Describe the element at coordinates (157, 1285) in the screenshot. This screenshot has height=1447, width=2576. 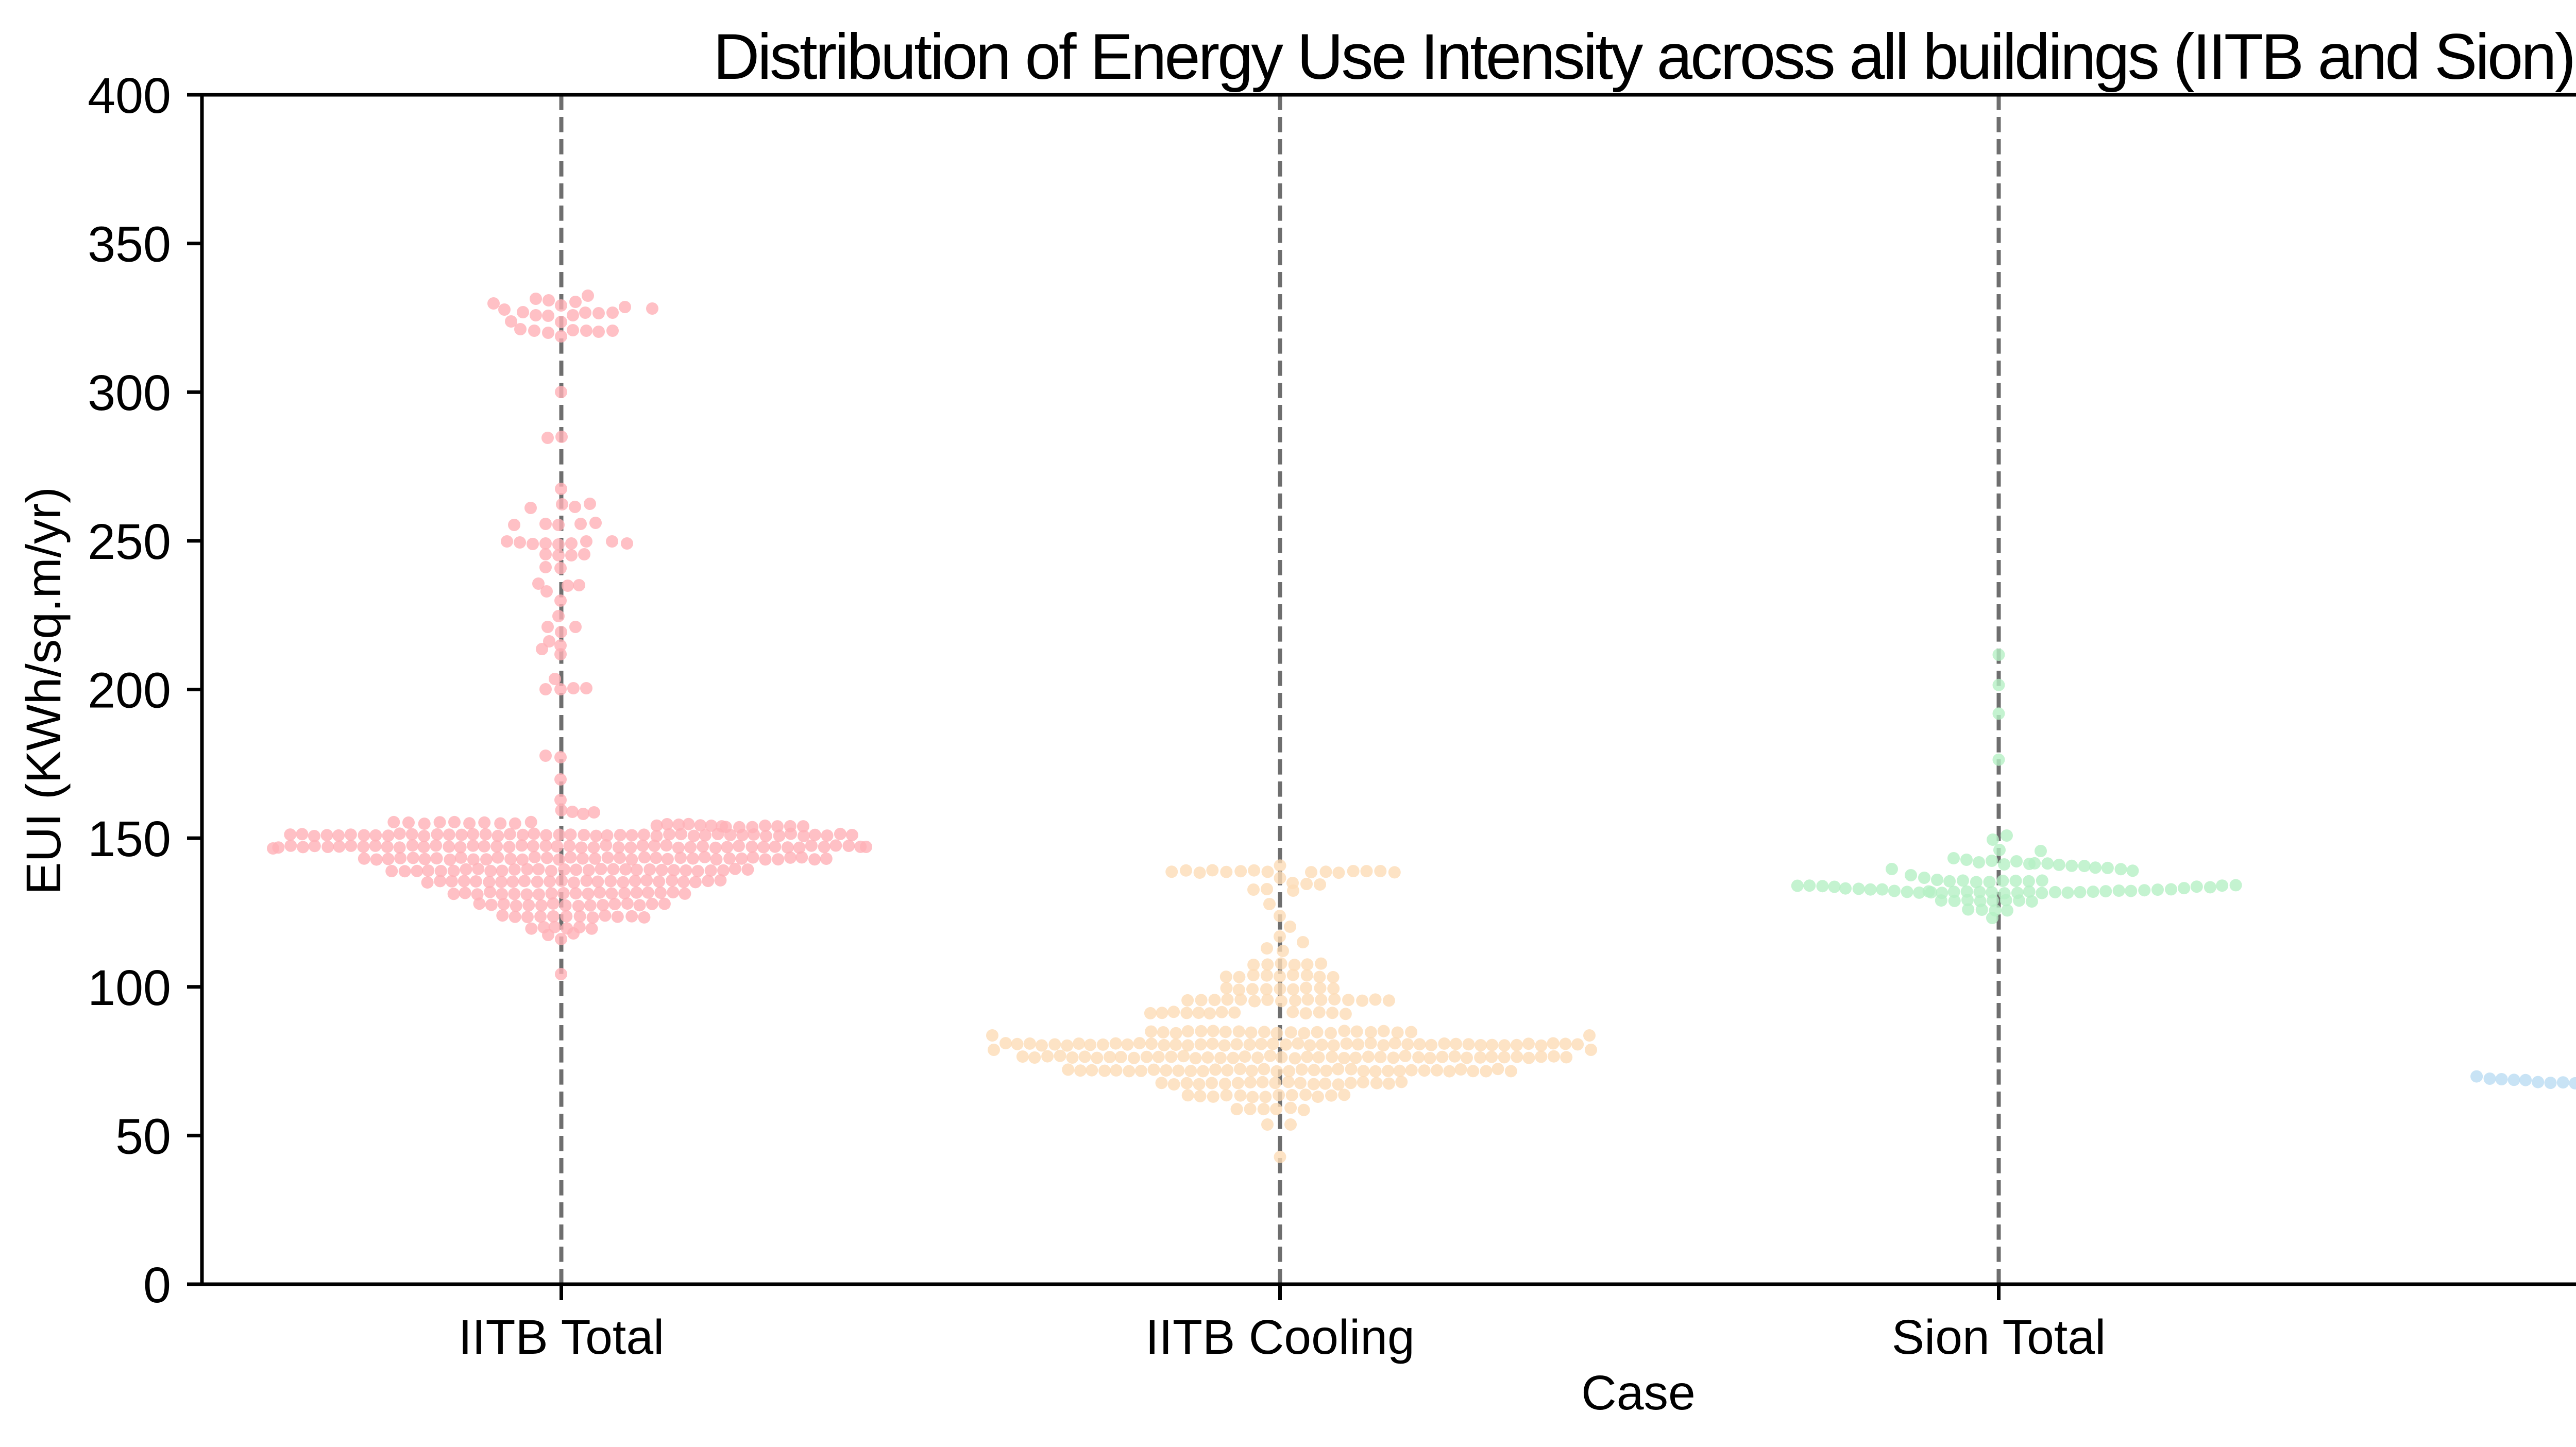
I see `svg-text: 0` at that location.